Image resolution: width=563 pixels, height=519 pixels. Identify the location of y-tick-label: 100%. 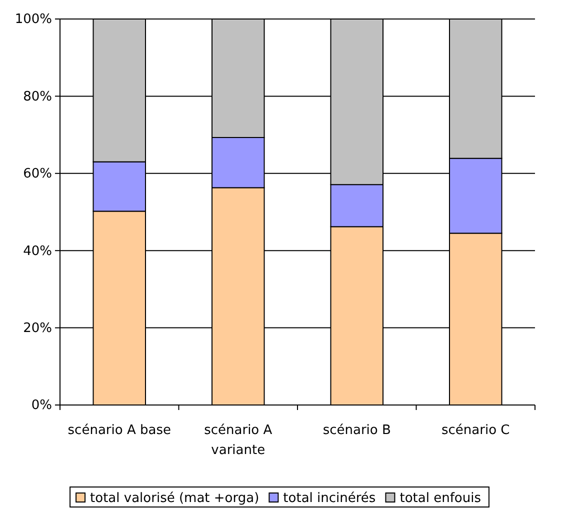
(33, 20).